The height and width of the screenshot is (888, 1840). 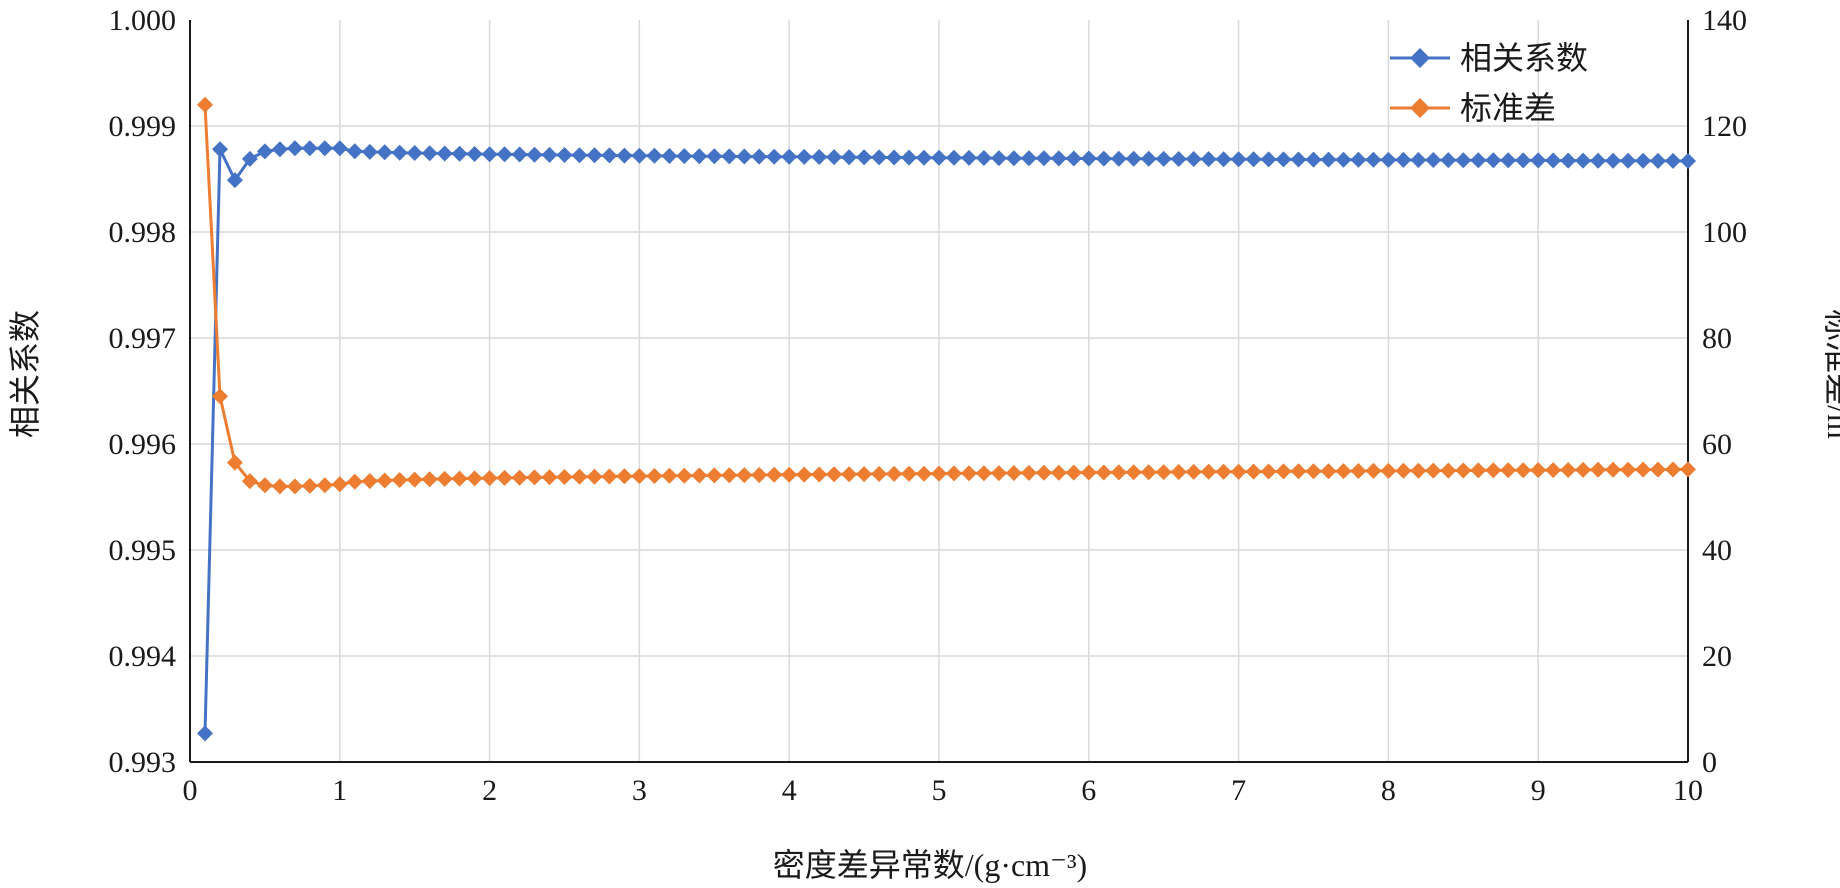 What do you see at coordinates (143, 762) in the screenshot?
I see `y-left-tick-label: 0.993` at bounding box center [143, 762].